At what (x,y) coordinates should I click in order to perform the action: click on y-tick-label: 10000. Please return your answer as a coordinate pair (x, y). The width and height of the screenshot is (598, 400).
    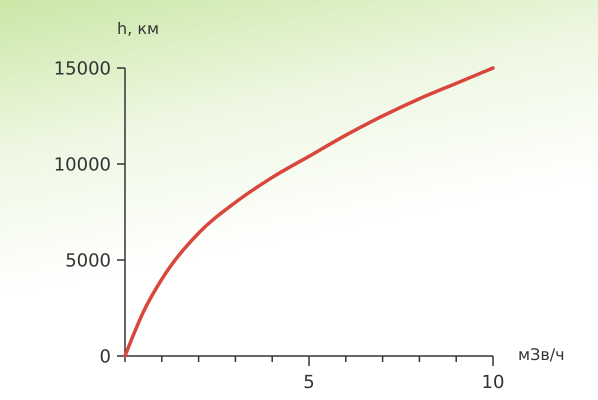
    Looking at the image, I should click on (82, 165).